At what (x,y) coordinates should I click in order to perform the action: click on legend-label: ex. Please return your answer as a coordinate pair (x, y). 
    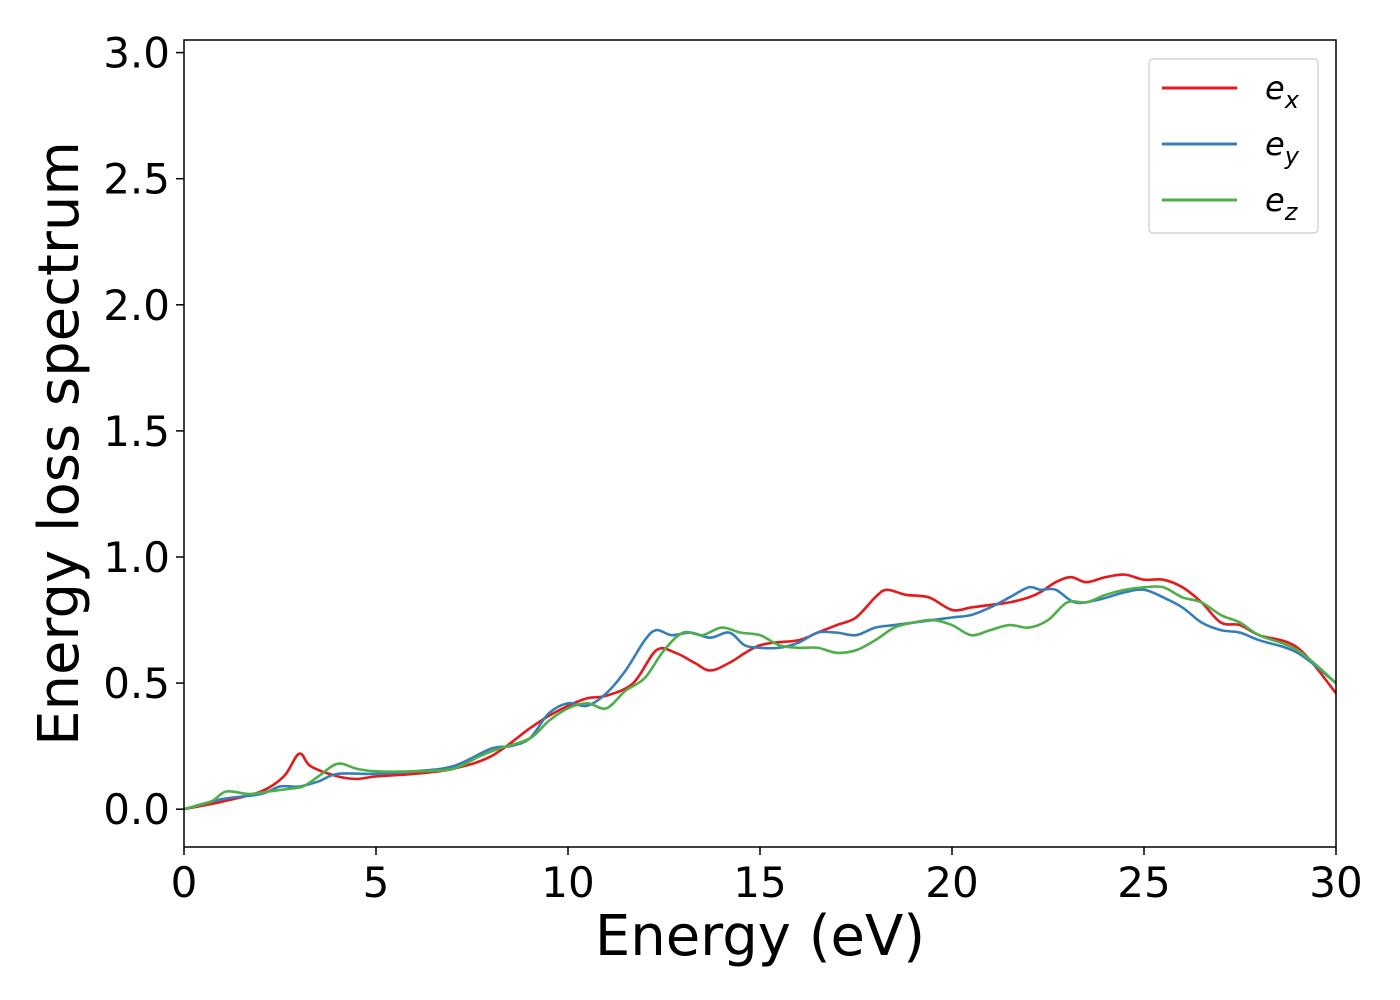
    Looking at the image, I should click on (1282, 91).